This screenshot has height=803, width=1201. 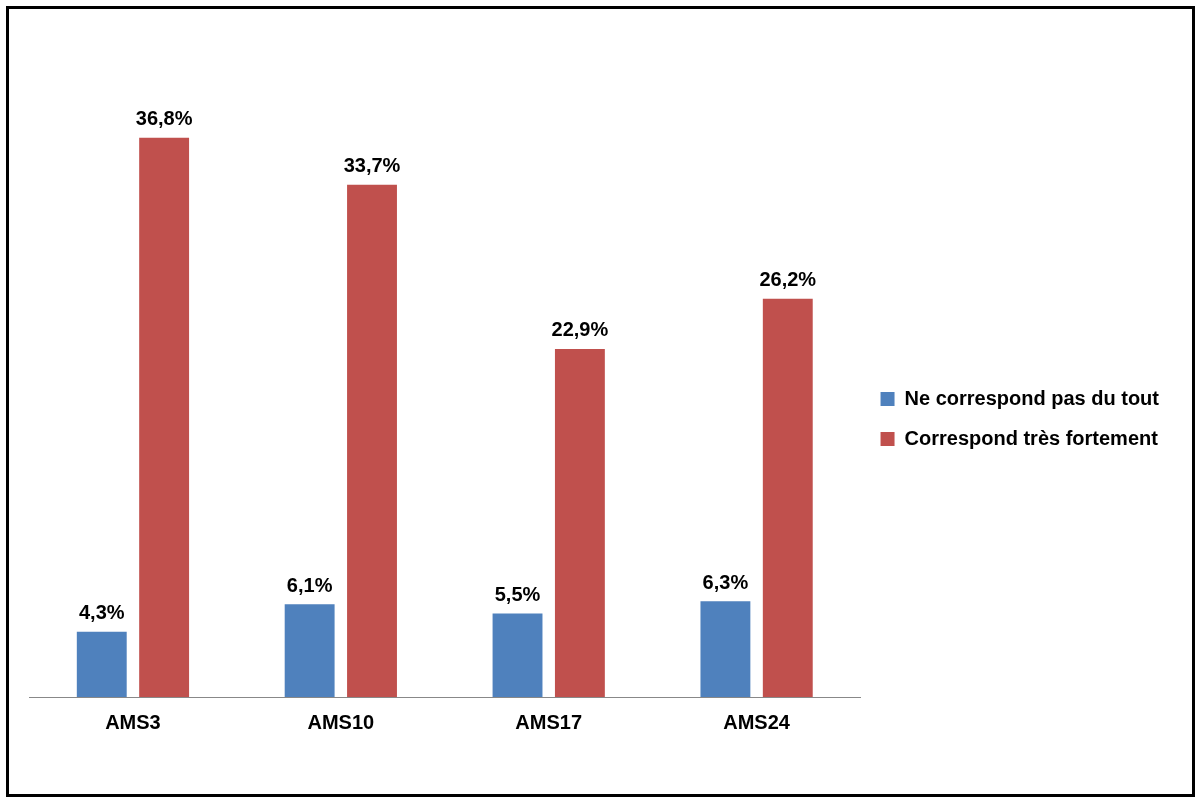 What do you see at coordinates (788, 279) in the screenshot?
I see `data-label: 26,2%` at bounding box center [788, 279].